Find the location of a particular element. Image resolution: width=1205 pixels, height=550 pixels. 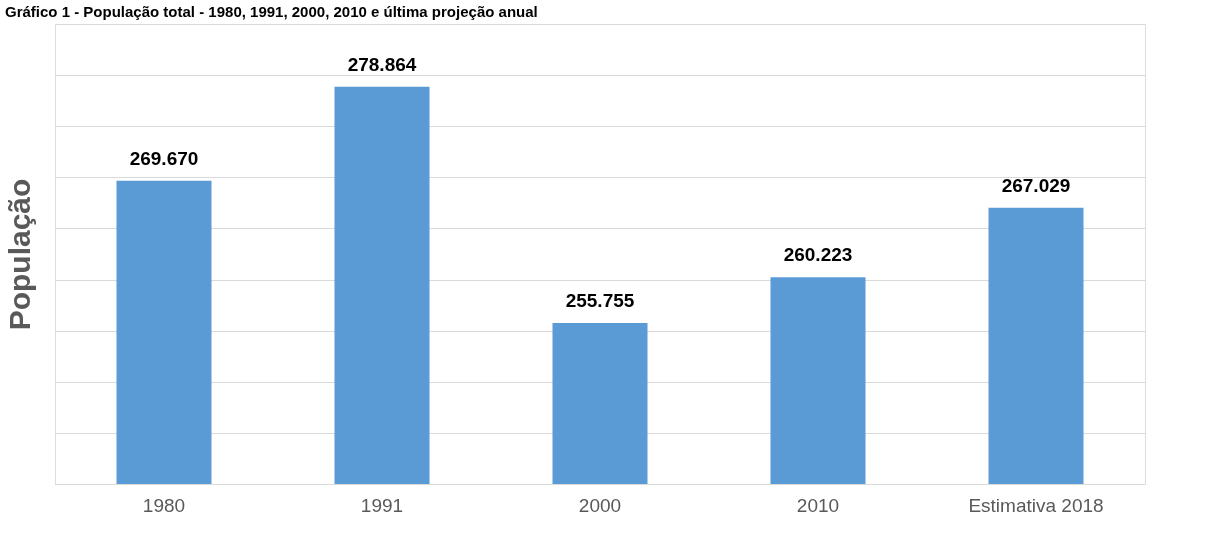

data-label: 255.755 is located at coordinates (600, 300).